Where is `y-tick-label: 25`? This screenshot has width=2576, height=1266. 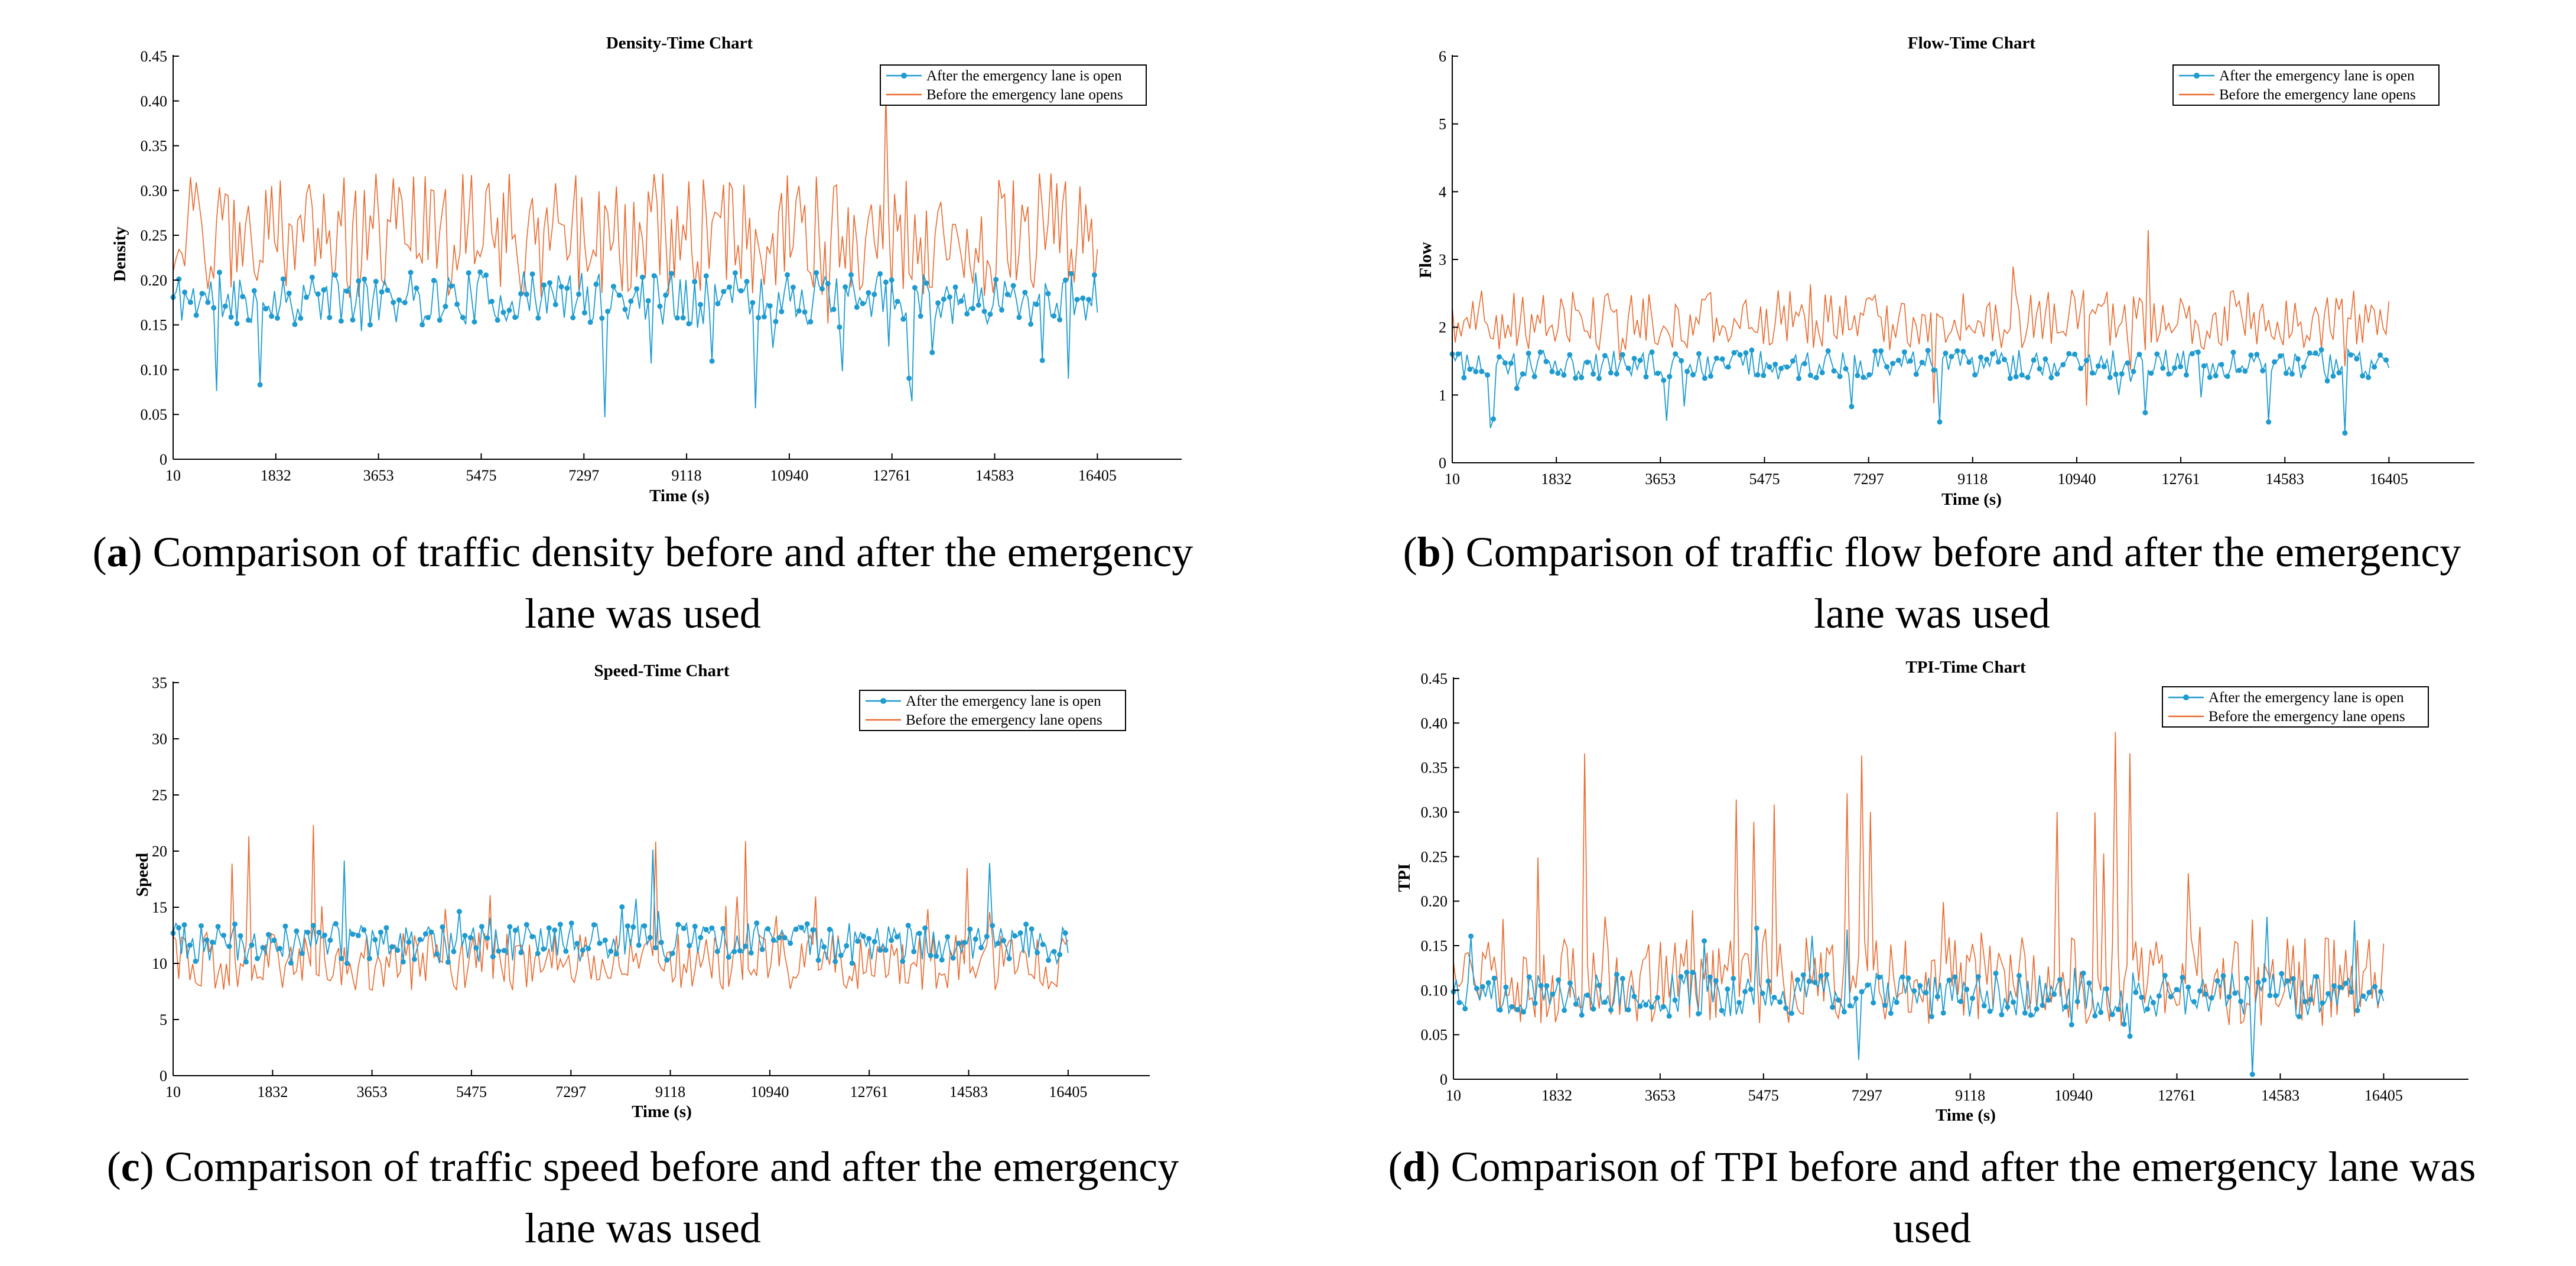 y-tick-label: 25 is located at coordinates (160, 795).